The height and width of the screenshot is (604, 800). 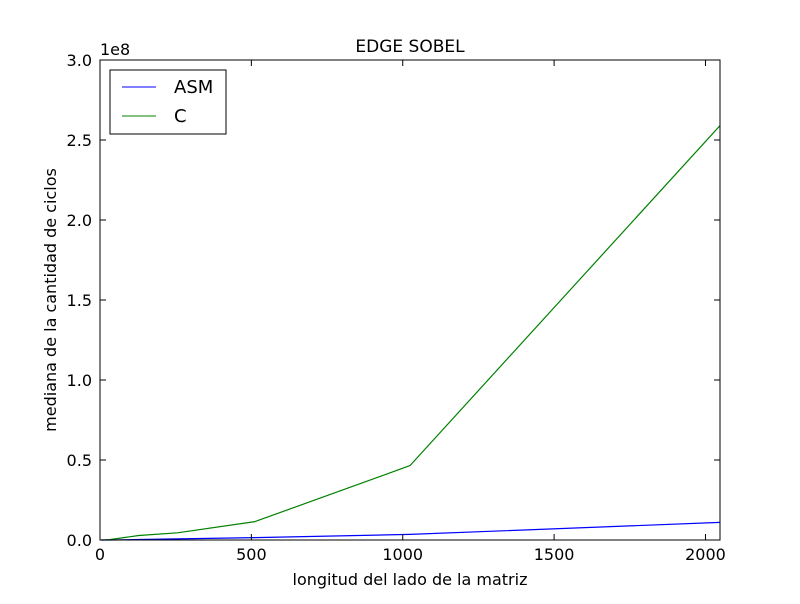 I want to click on legend-label-asm: ASM, so click(x=193, y=87).